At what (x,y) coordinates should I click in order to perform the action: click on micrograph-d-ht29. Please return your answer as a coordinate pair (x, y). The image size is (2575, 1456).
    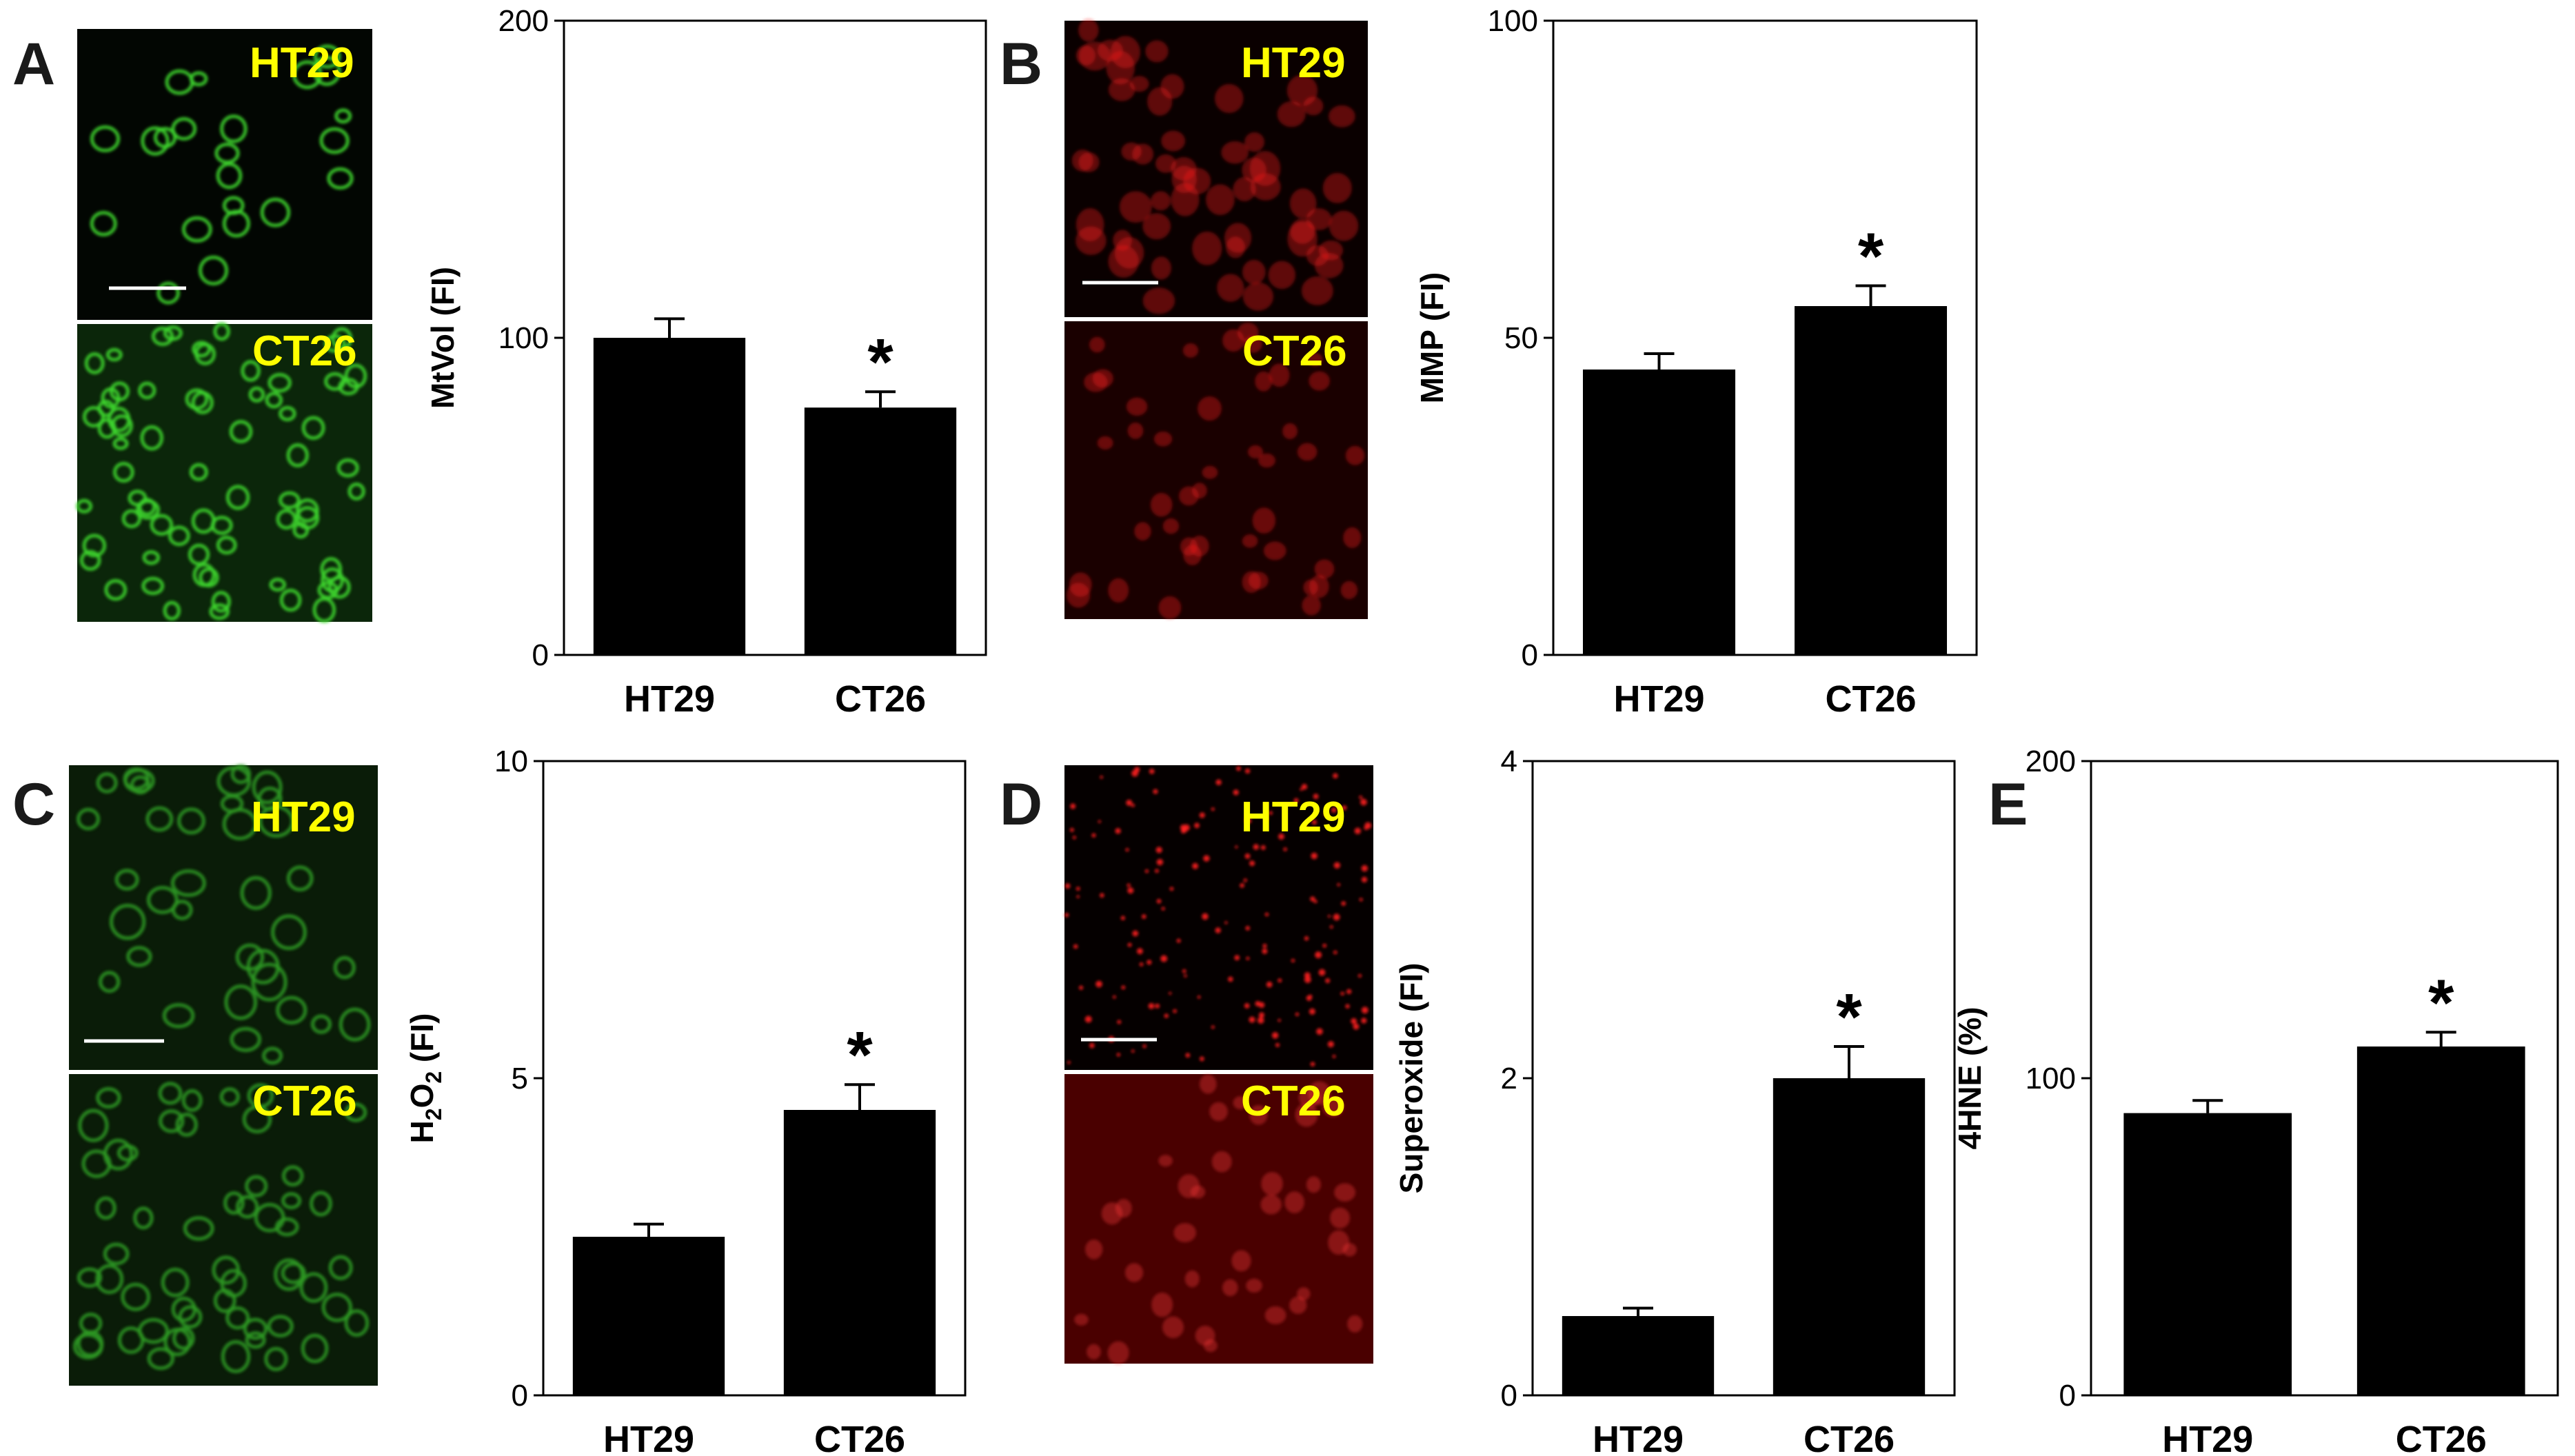
    Looking at the image, I should click on (1218, 917).